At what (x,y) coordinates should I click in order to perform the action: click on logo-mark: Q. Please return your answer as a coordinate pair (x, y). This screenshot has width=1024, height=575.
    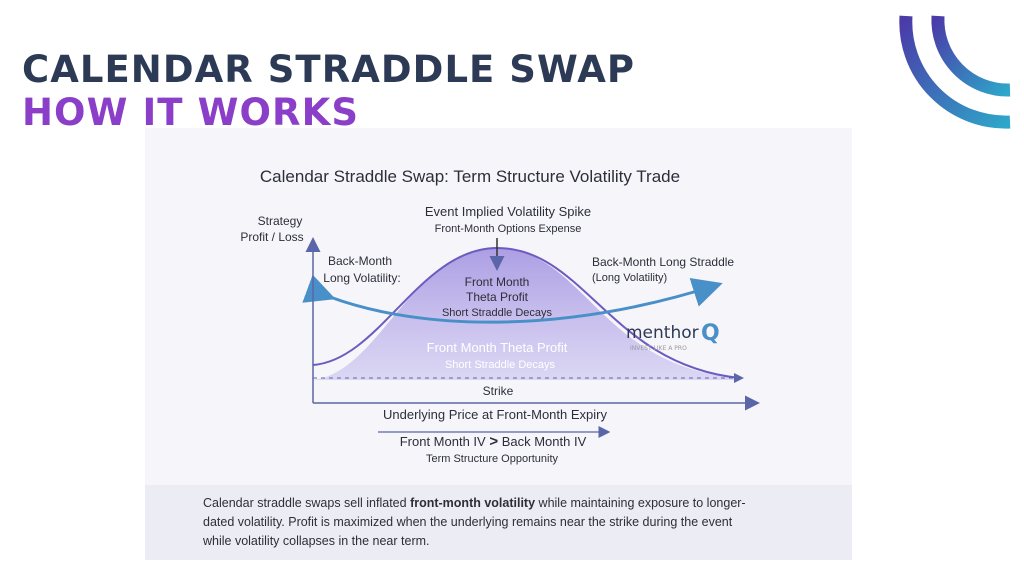
    Looking at the image, I should click on (710, 333).